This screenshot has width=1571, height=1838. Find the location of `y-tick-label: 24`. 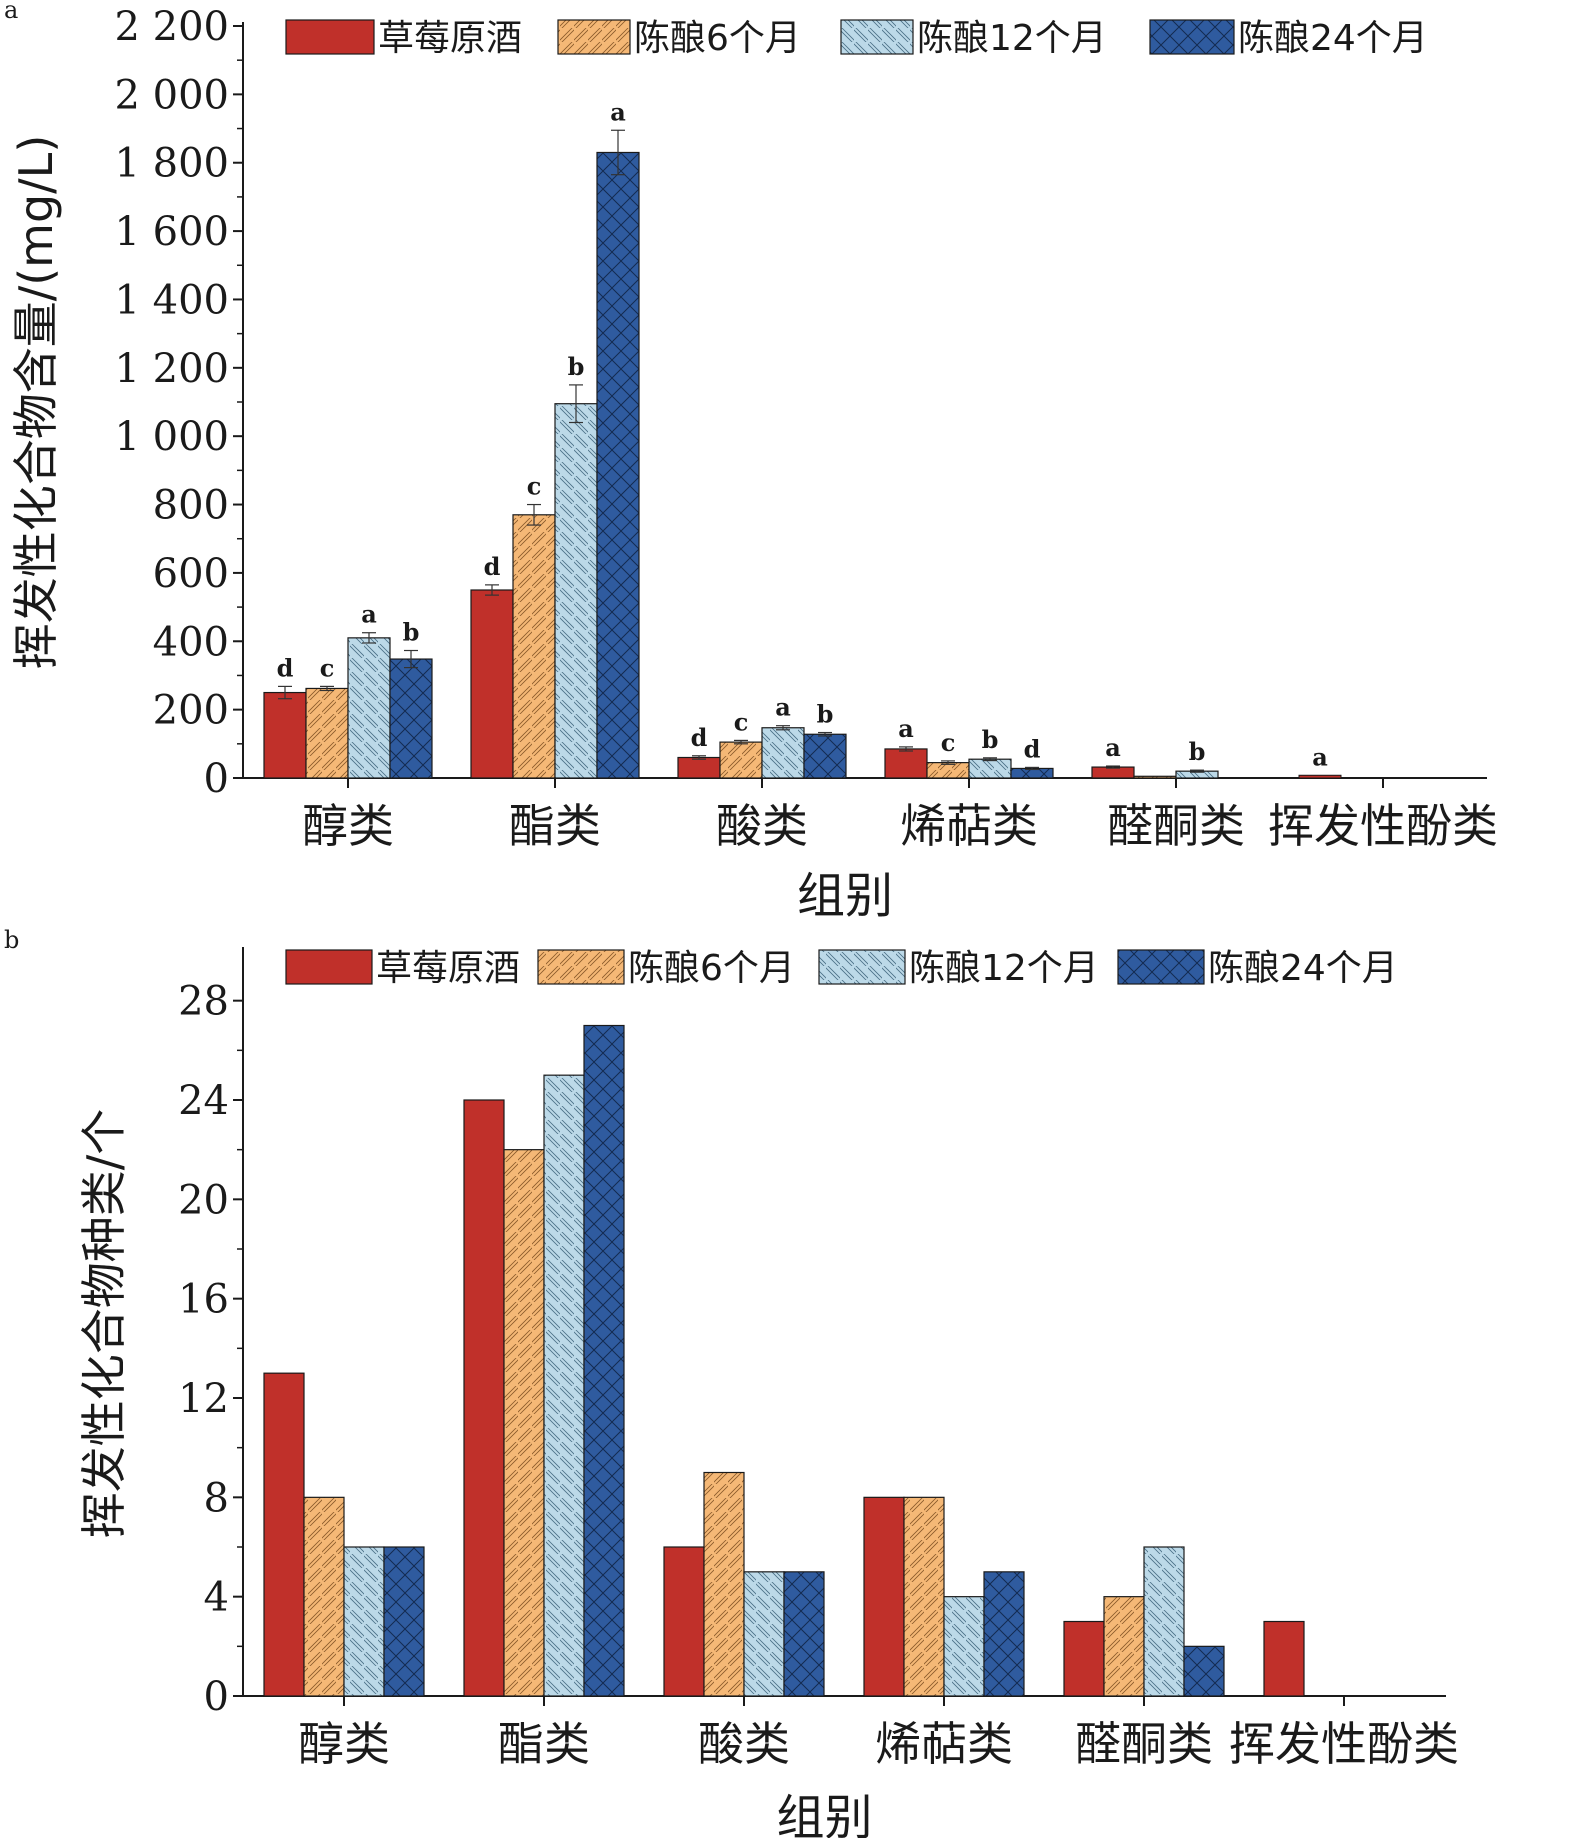

y-tick-label: 24 is located at coordinates (203, 1101).